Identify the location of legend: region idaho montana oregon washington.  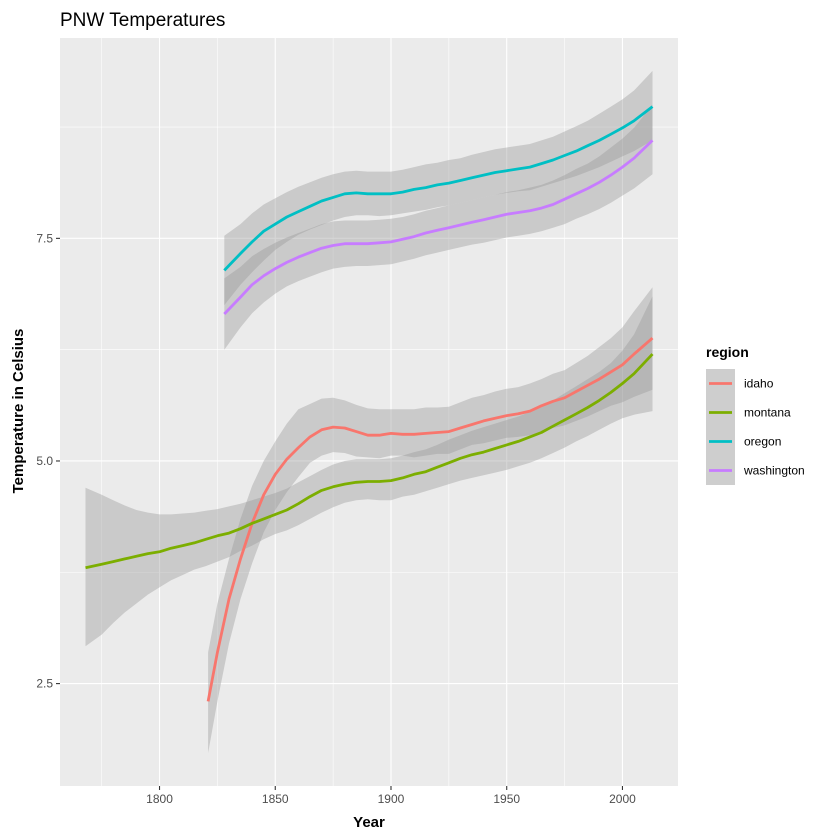
(755, 414).